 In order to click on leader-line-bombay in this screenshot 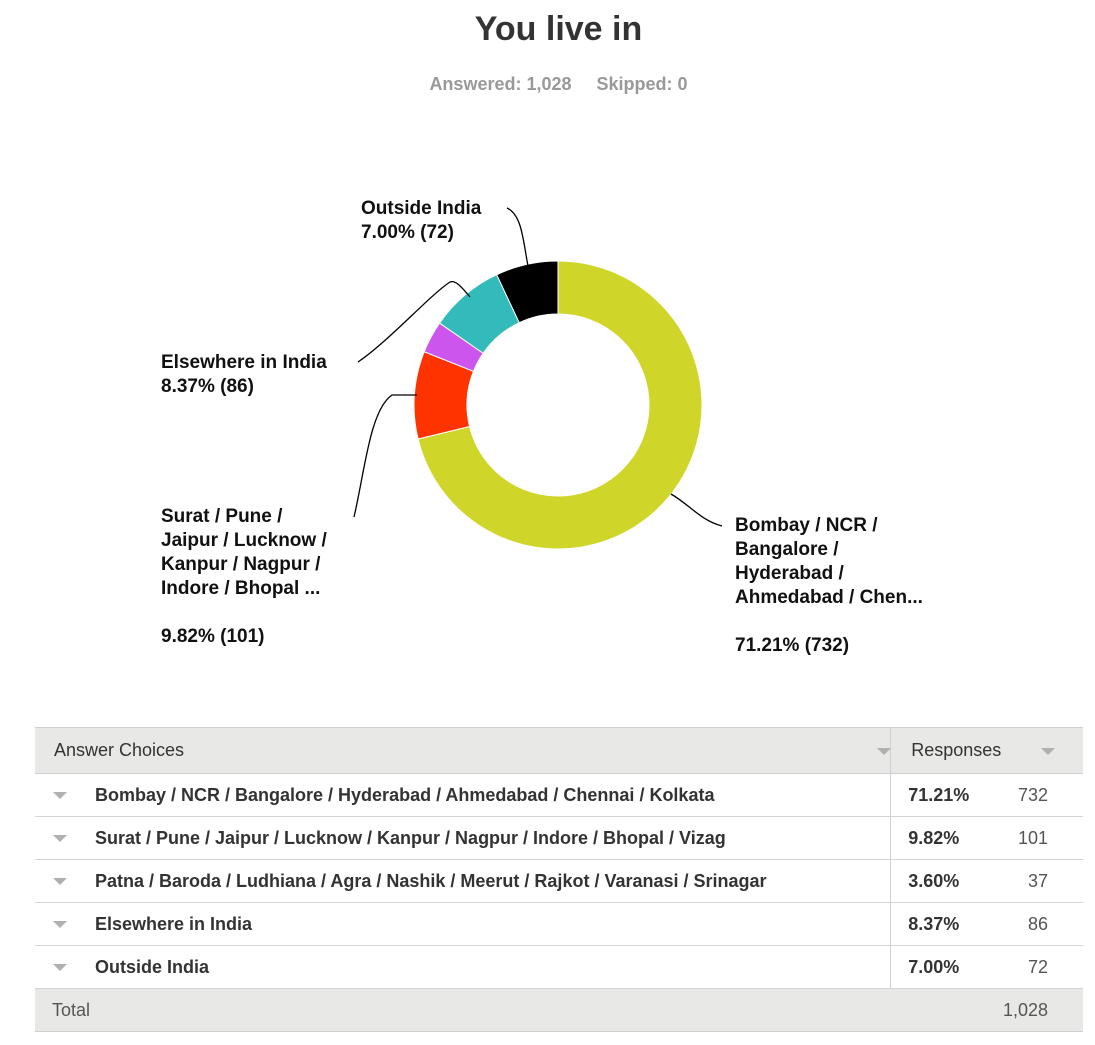, I will do `click(696, 510)`.